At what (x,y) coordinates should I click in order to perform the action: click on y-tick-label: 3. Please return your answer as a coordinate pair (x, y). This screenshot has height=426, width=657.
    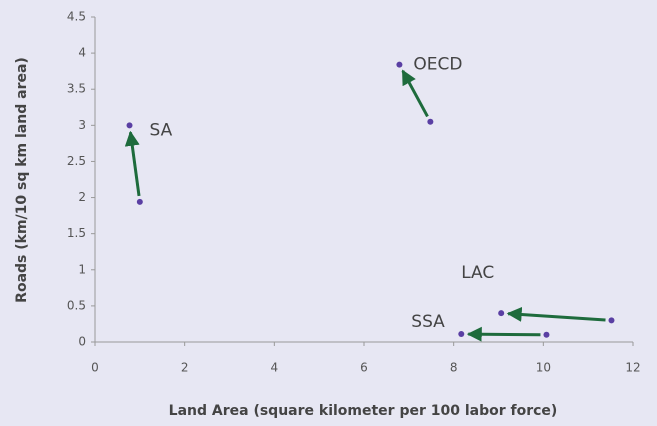
    Looking at the image, I should click on (82, 125).